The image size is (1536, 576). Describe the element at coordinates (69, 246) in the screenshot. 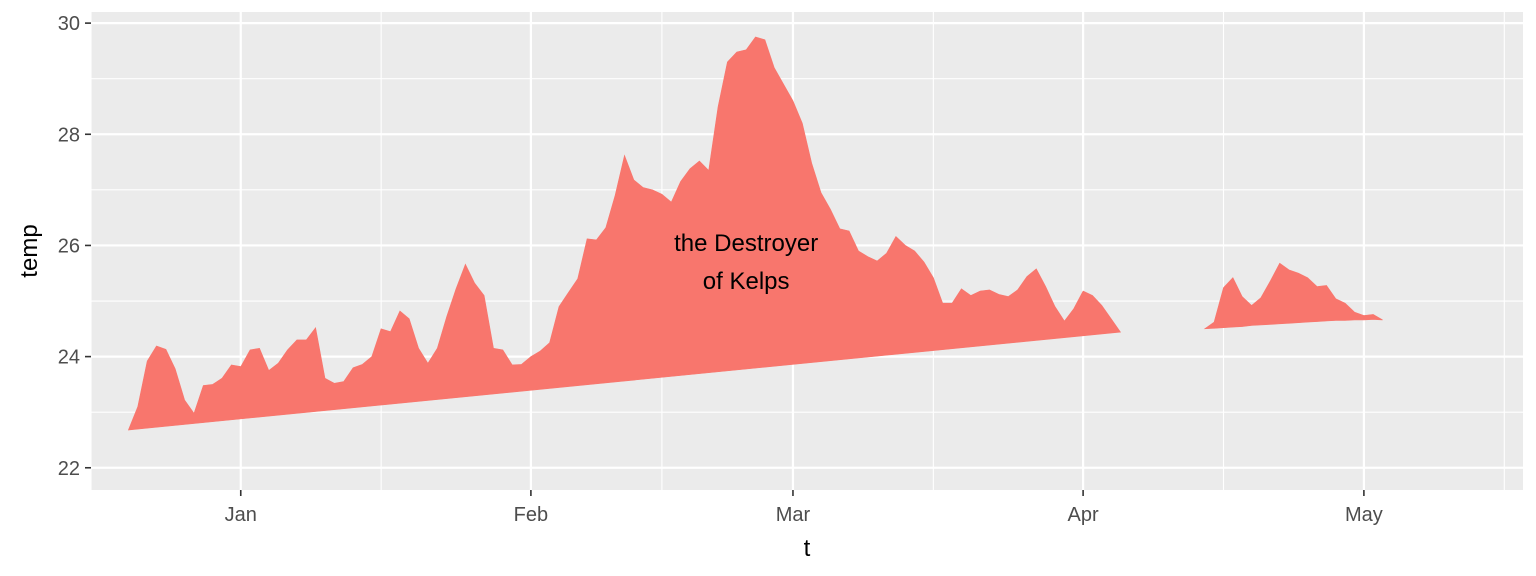

I see `y-tick-label: 26` at that location.